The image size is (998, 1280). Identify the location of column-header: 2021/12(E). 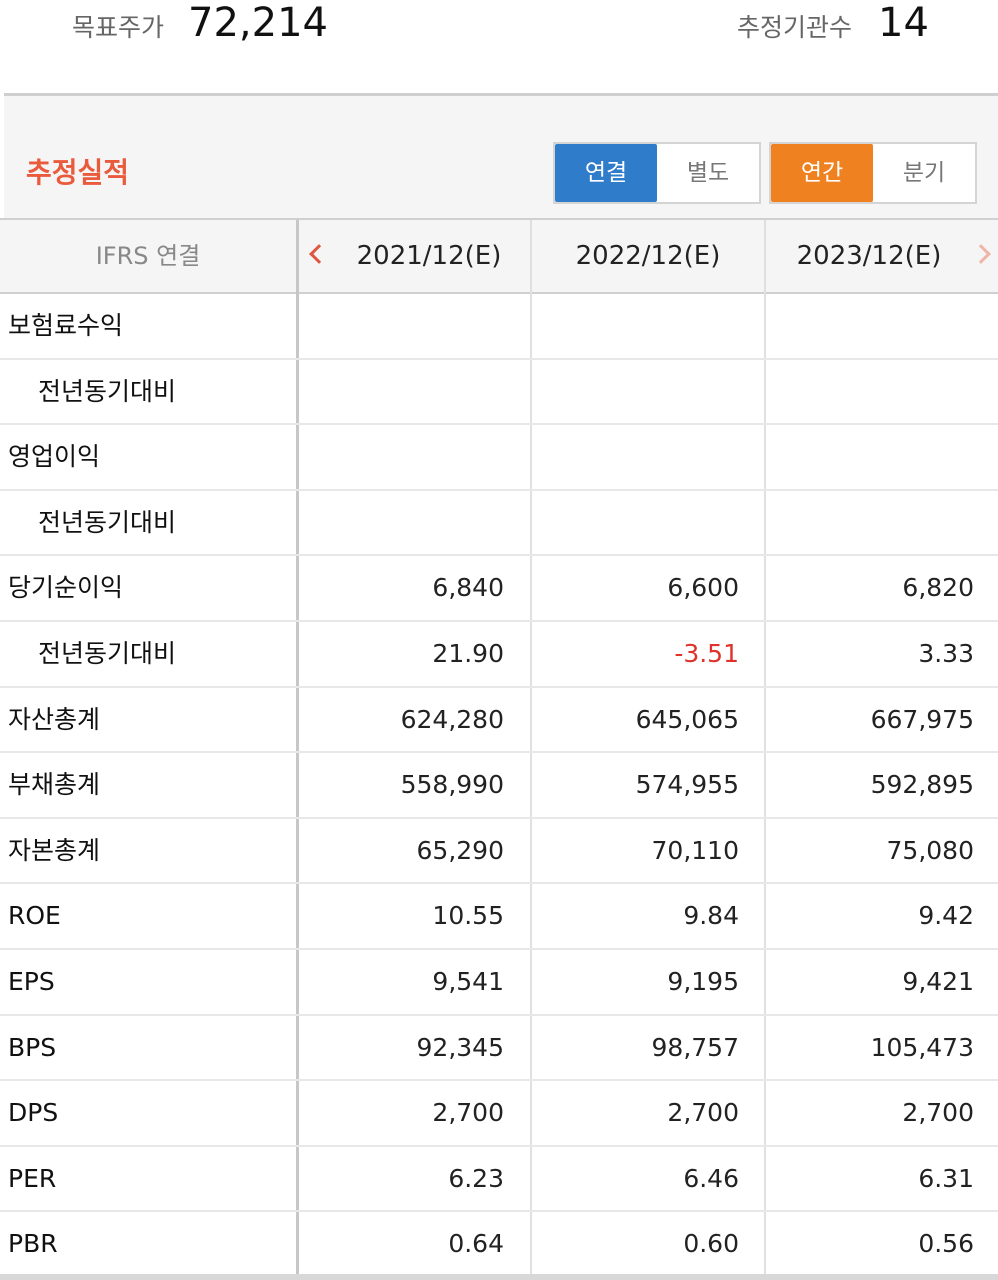
(429, 256).